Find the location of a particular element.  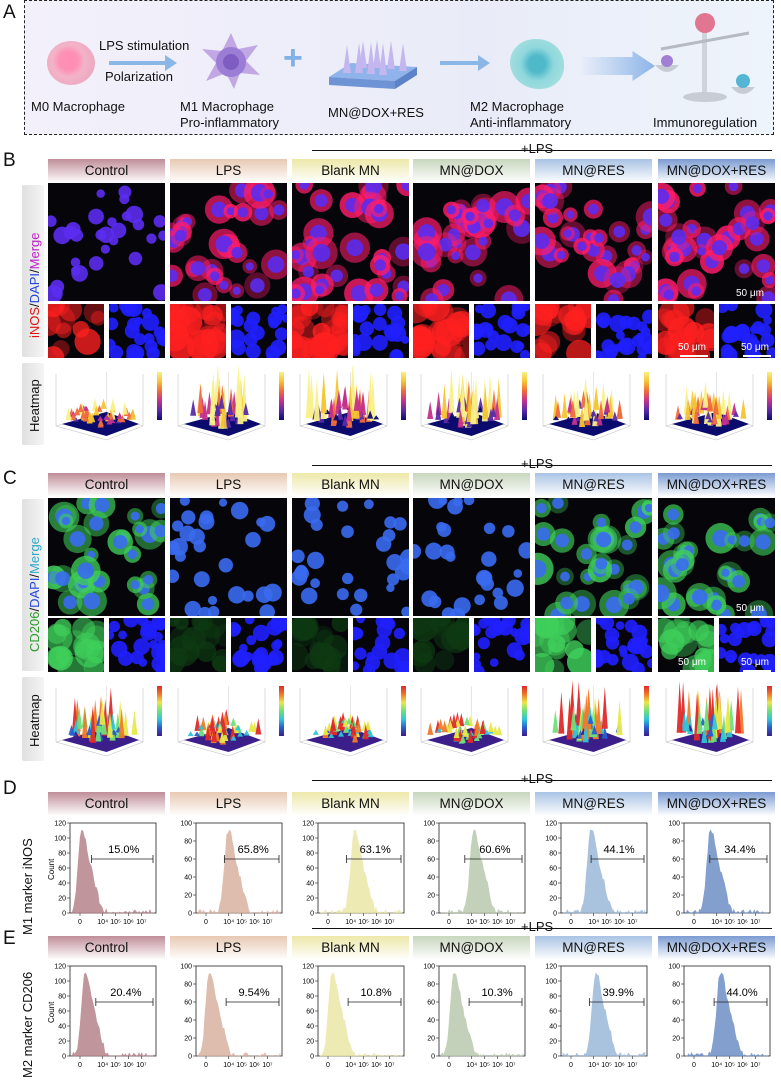

panel-b-band-images is located at coordinates (33, 271).